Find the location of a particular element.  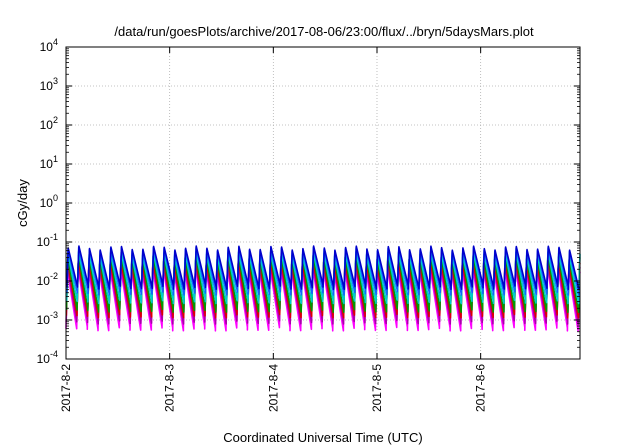

y-axis-label: cGy/day is located at coordinates (22, 203).